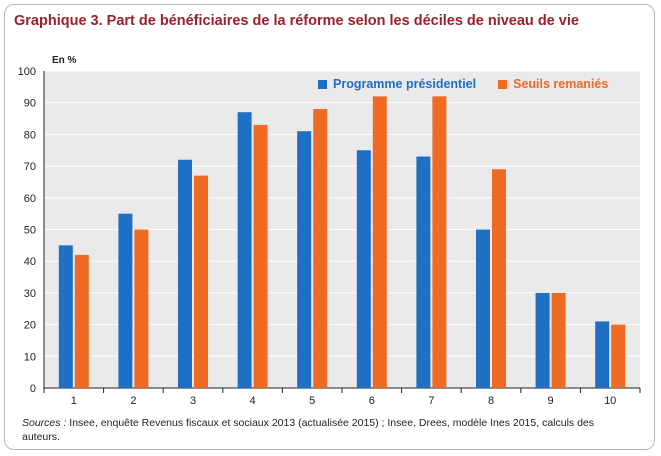 This screenshot has width=661, height=456. I want to click on y-tick-label-10: 10, so click(30, 357).